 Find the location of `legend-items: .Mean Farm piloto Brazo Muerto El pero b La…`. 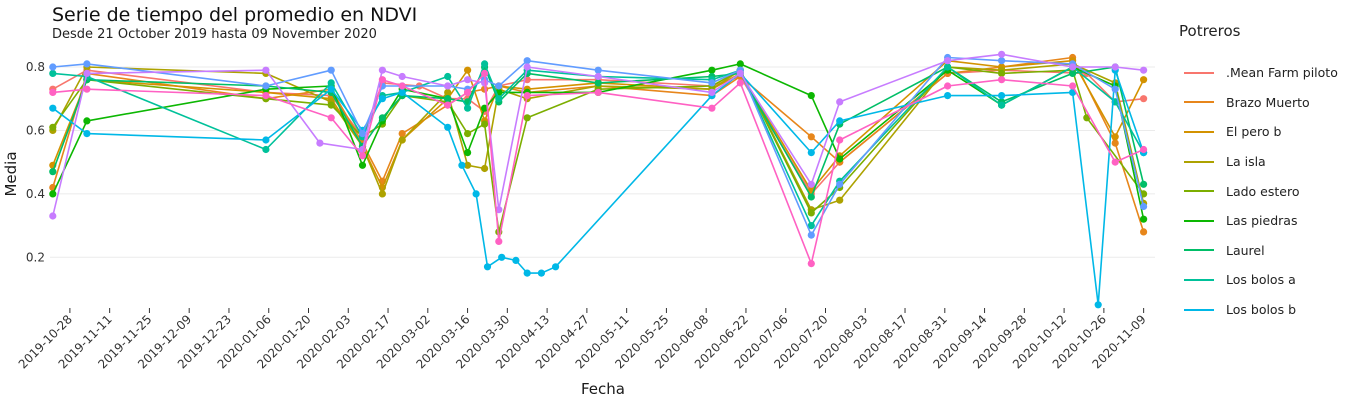

legend-items: .Mean Farm piloto Brazo Muerto El pero b La… is located at coordinates (1259, 189).